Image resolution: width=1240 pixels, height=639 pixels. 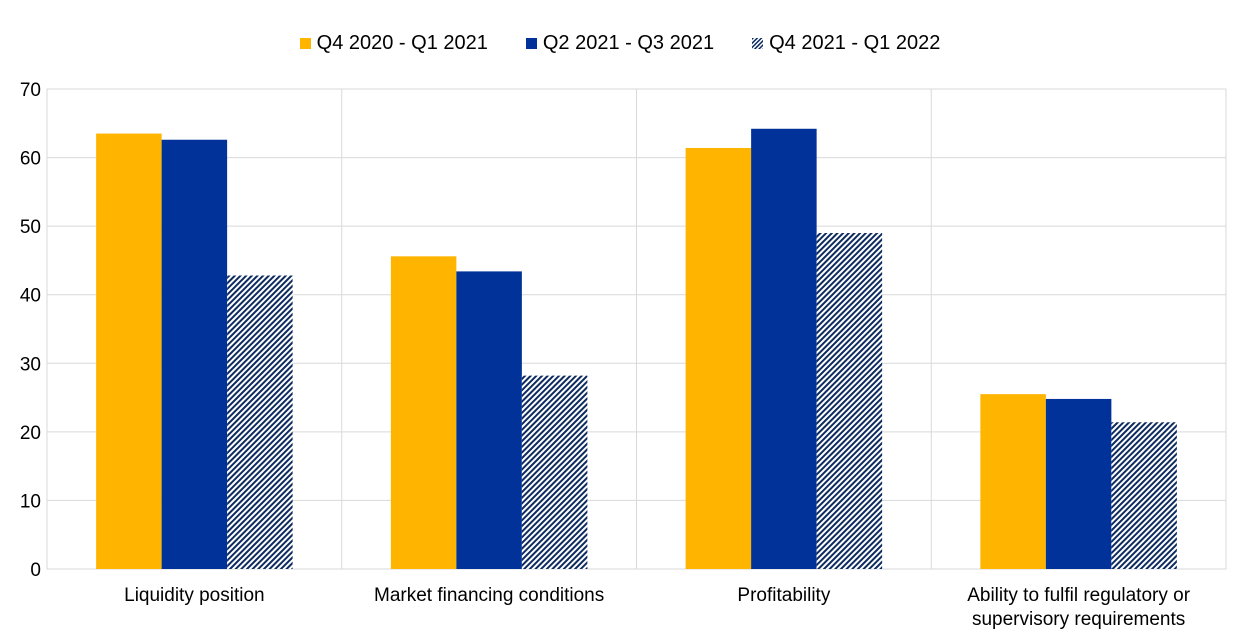 I want to click on legend-item-series-3: Q4 2021 - Q1 2022, so click(x=846, y=43).